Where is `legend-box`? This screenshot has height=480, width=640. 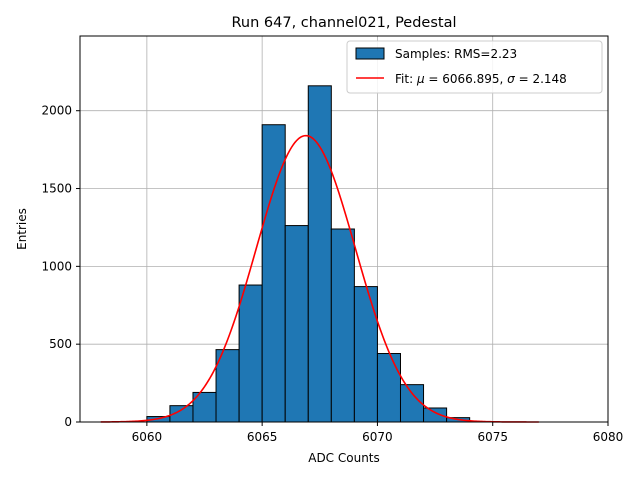
legend-box is located at coordinates (474, 67).